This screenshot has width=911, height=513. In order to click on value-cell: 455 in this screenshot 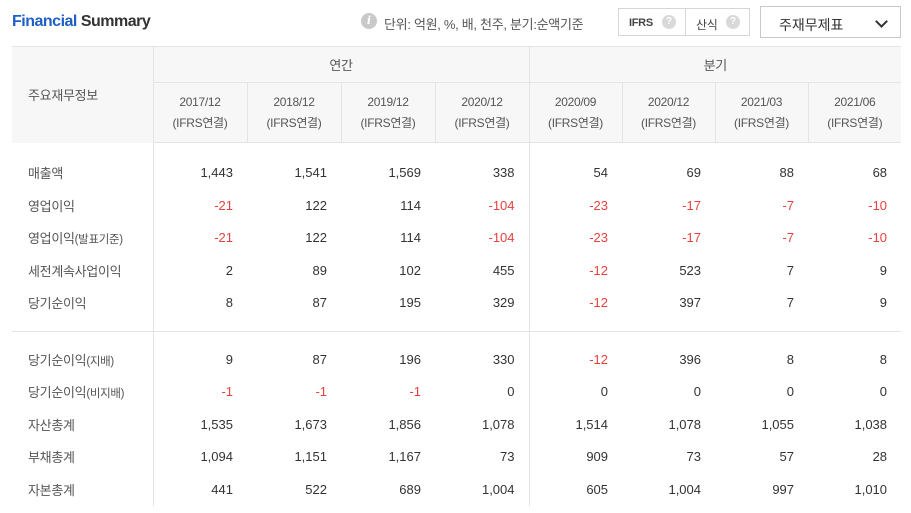, I will do `click(503, 270)`.